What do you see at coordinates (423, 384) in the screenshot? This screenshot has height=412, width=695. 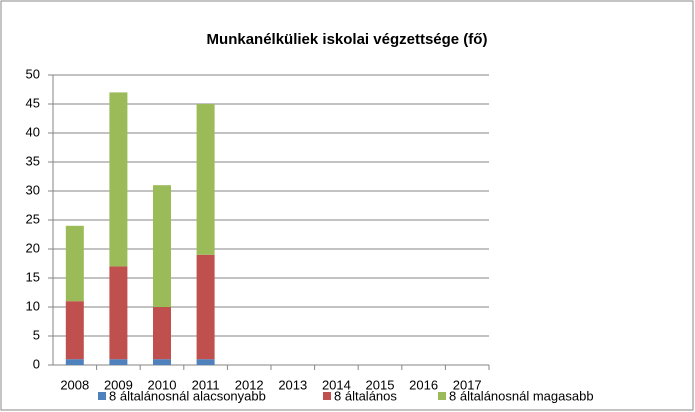 I see `x-tick-label: 2016` at bounding box center [423, 384].